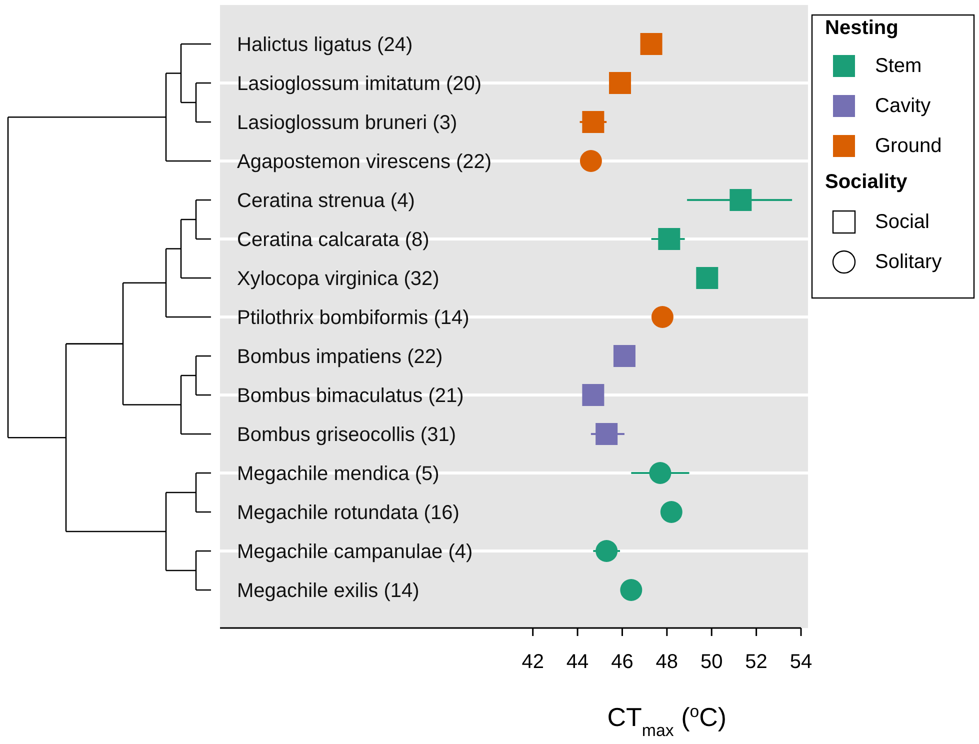 Image resolution: width=979 pixels, height=744 pixels. Describe the element at coordinates (359, 84) in the screenshot. I see `y-tick-label: Lasioglossum imitatum (20)` at that location.